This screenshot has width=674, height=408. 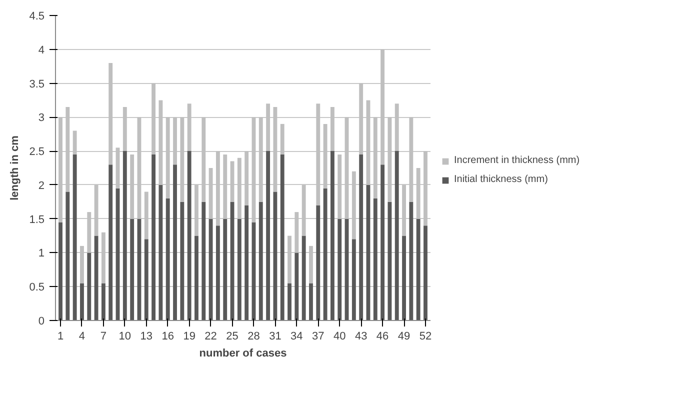 I want to click on x-tick-label: 31, so click(x=275, y=336).